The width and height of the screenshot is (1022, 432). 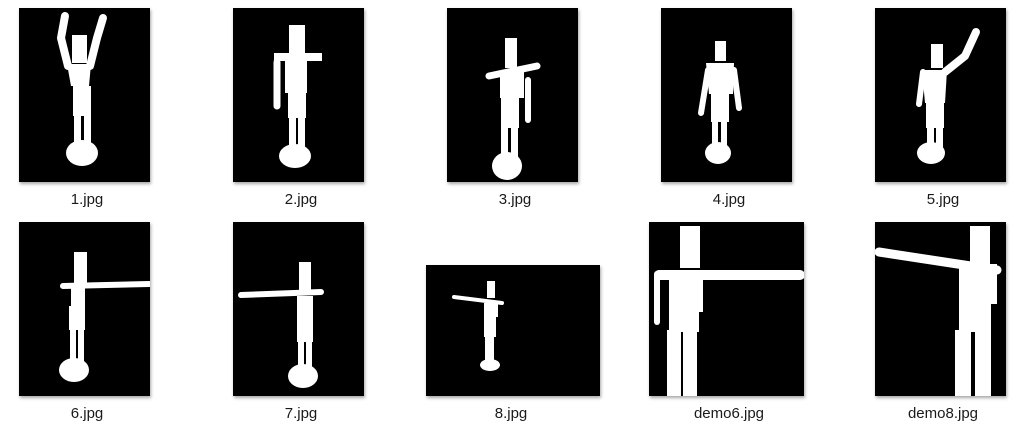 I want to click on file-item-5: 5.jpg, so click(x=943, y=107).